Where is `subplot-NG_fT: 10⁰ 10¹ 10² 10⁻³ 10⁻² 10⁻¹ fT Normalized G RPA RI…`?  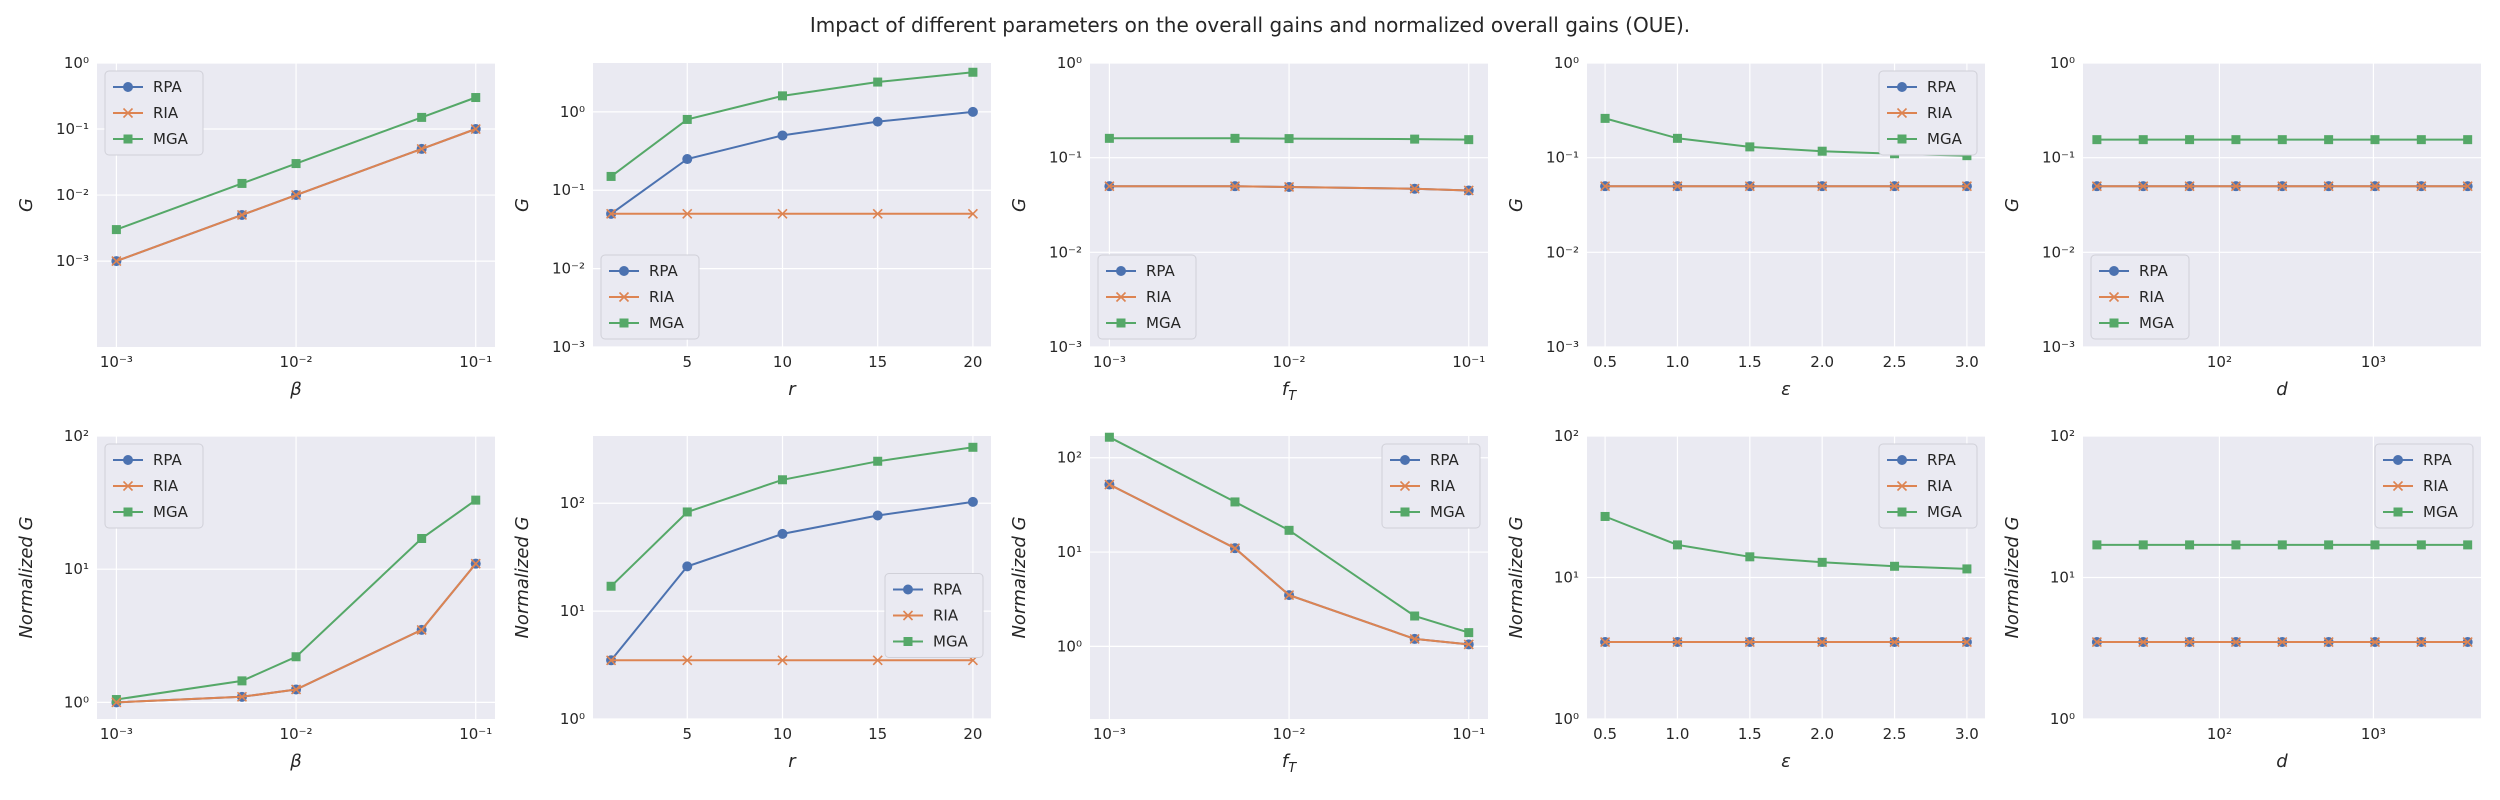 subplot-NG_fT: 10⁰ 10¹ 10² 10⁻³ 10⁻² 10⁻¹ fT Normalized G RPA RI… is located at coordinates (1248, 604).